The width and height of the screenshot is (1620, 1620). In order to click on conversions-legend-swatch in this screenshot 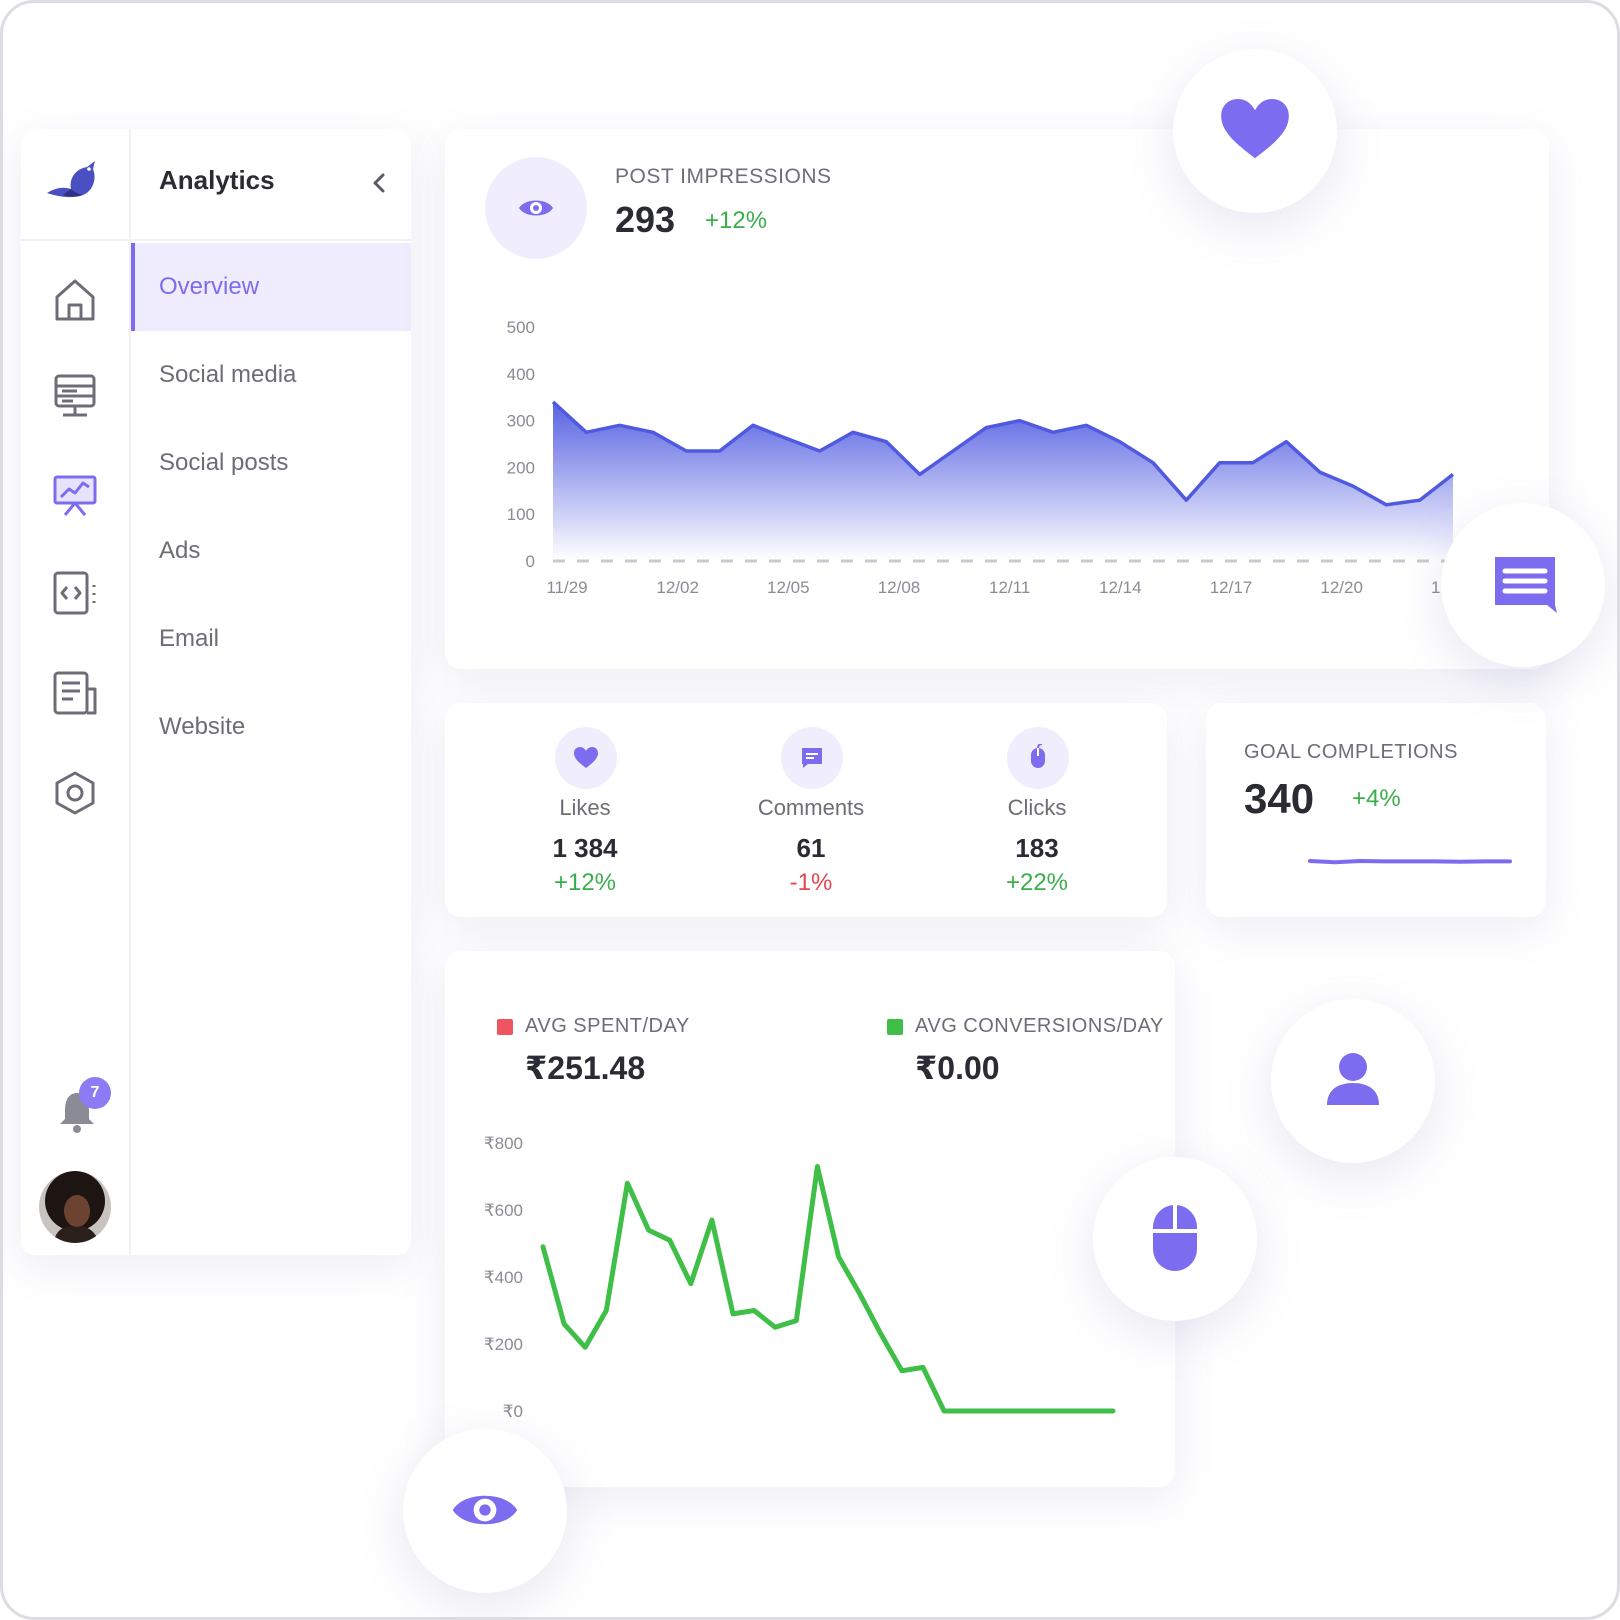, I will do `click(895, 1027)`.